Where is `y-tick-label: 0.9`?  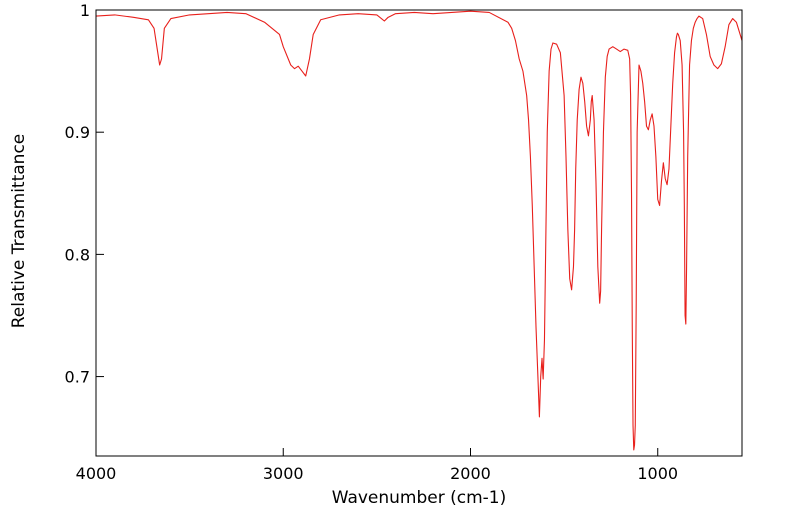
y-tick-label: 0.9 is located at coordinates (77, 132).